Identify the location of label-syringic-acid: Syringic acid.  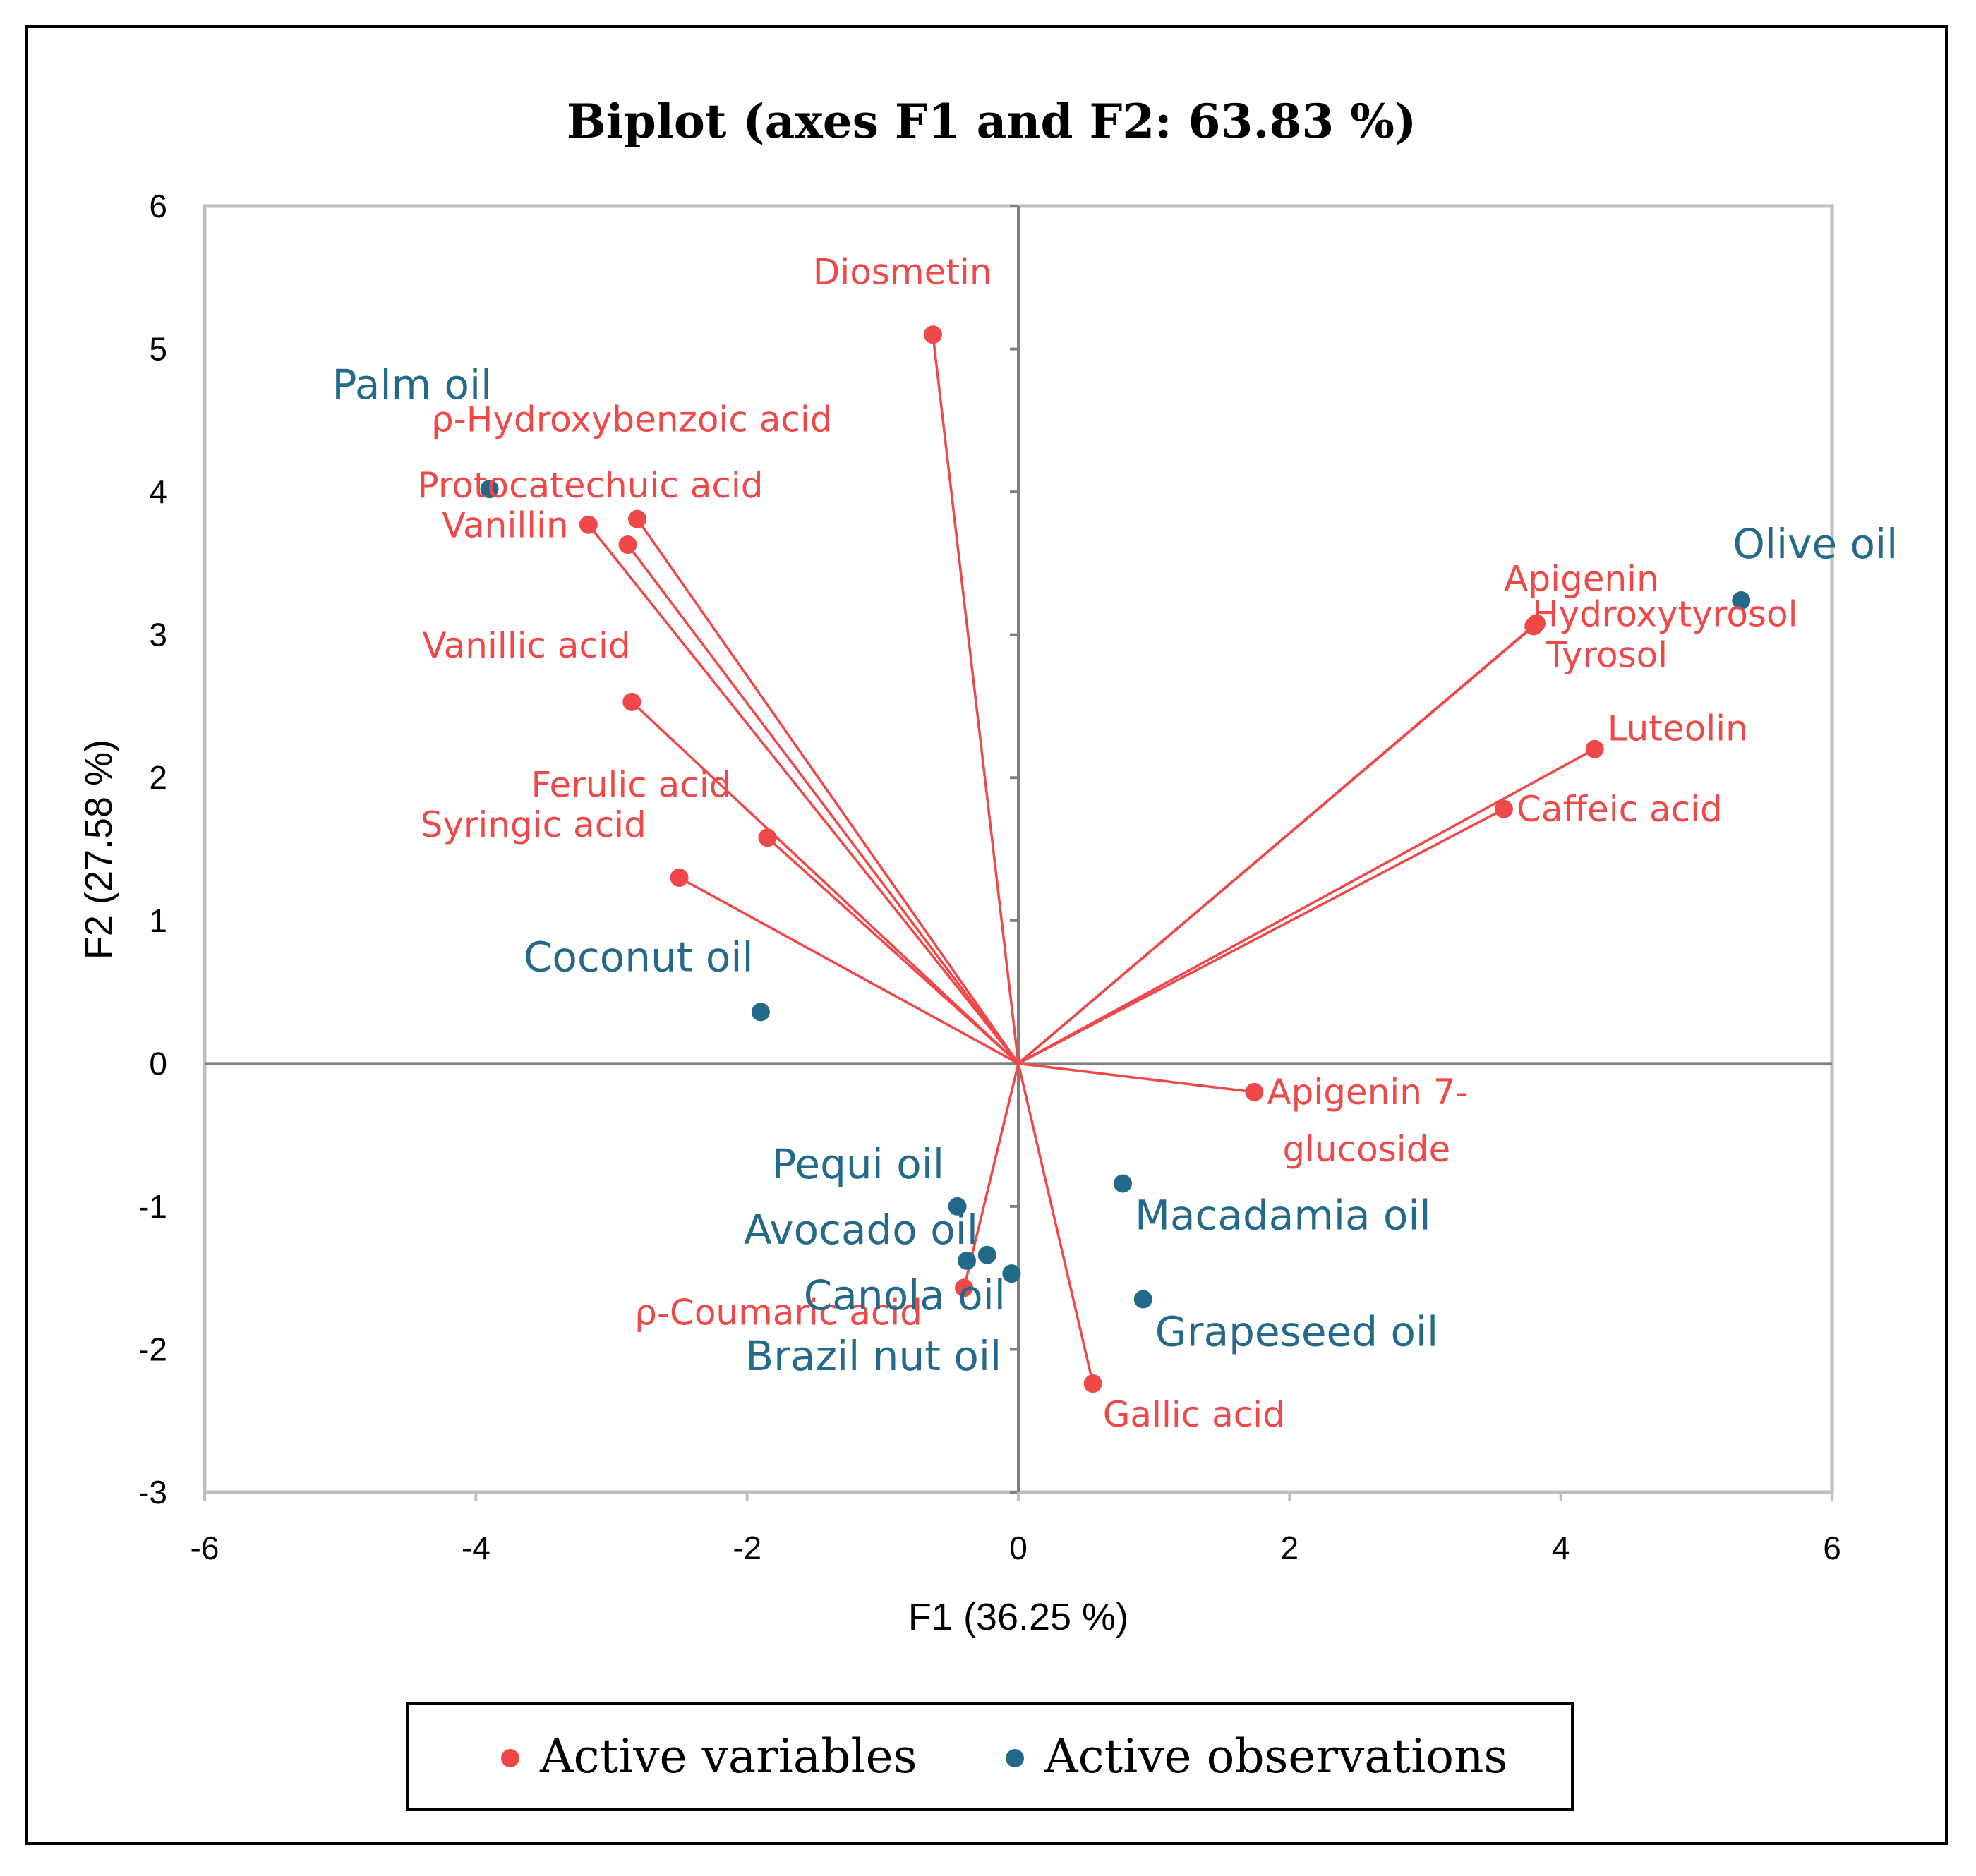
(534, 825).